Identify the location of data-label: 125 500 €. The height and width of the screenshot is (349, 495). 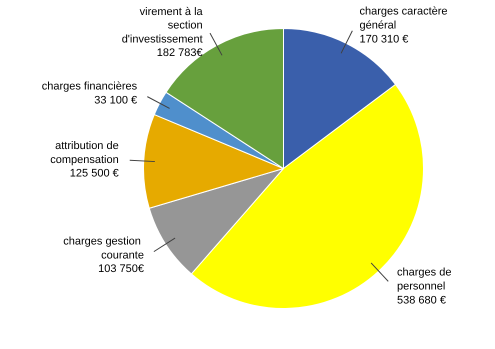
(94, 174).